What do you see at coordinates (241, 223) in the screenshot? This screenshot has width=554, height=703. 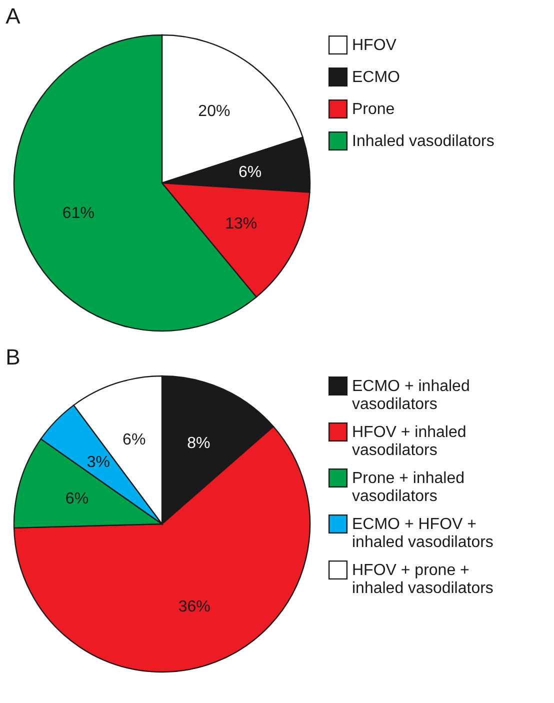 I see `data-label: 13%` at bounding box center [241, 223].